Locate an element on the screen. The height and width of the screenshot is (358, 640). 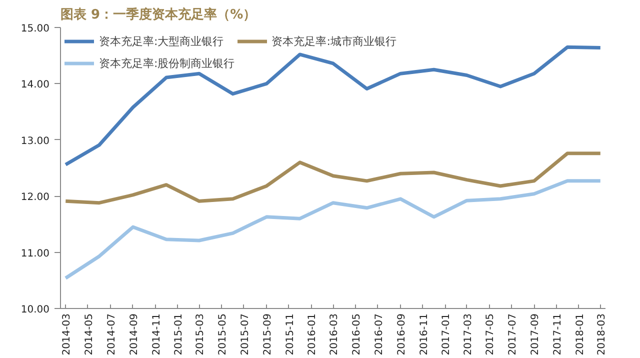
x-tick-label: 2016-05 is located at coordinates (357, 334).